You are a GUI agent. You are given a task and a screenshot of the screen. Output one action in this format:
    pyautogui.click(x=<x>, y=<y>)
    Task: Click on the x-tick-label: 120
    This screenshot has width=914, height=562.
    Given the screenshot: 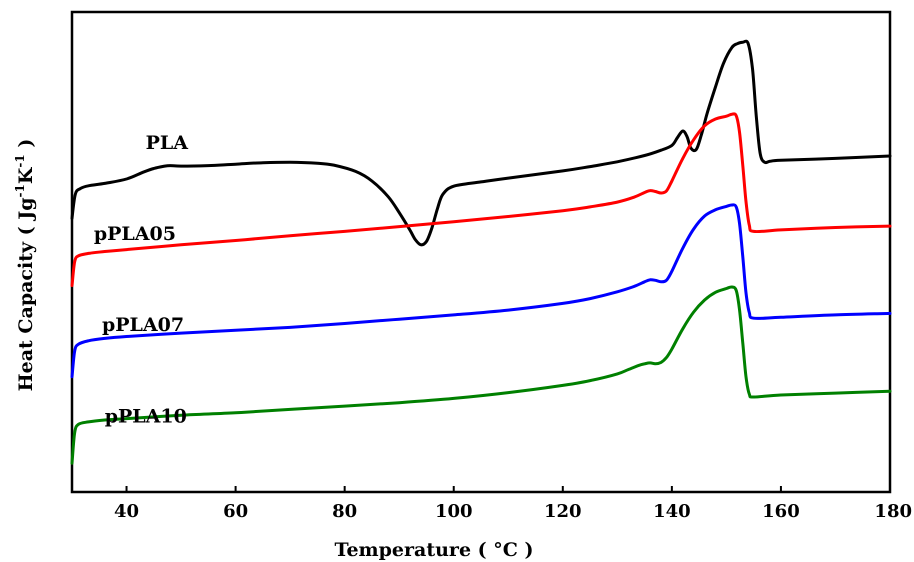 What is the action you would take?
    pyautogui.click(x=563, y=511)
    